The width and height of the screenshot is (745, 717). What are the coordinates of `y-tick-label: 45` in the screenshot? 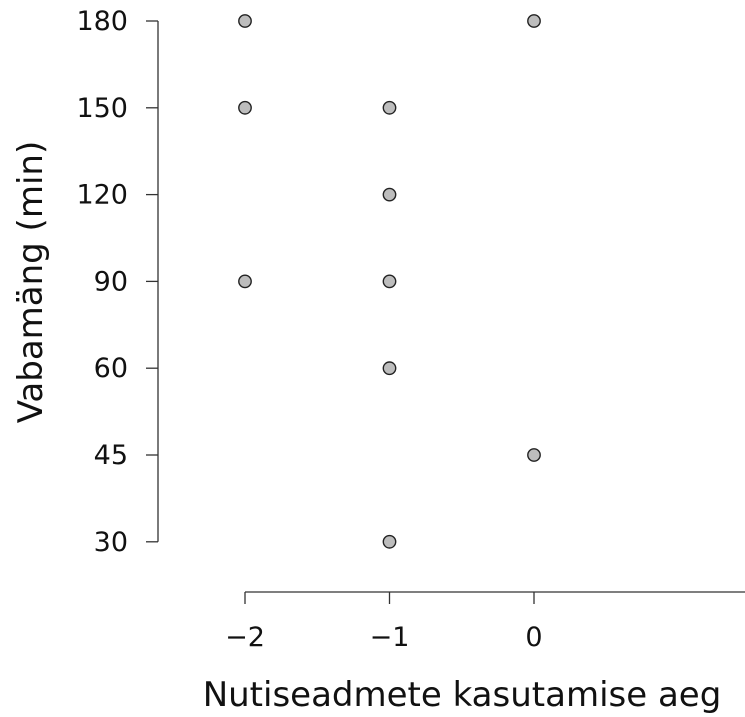 It's located at (111, 455).